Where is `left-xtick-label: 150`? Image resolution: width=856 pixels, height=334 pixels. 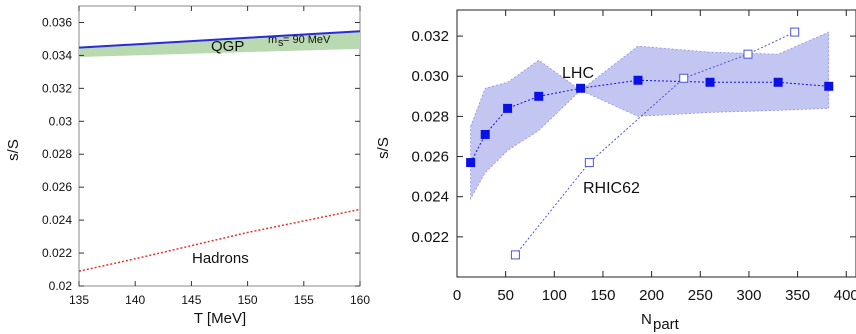 left-xtick-label: 150 is located at coordinates (248, 300).